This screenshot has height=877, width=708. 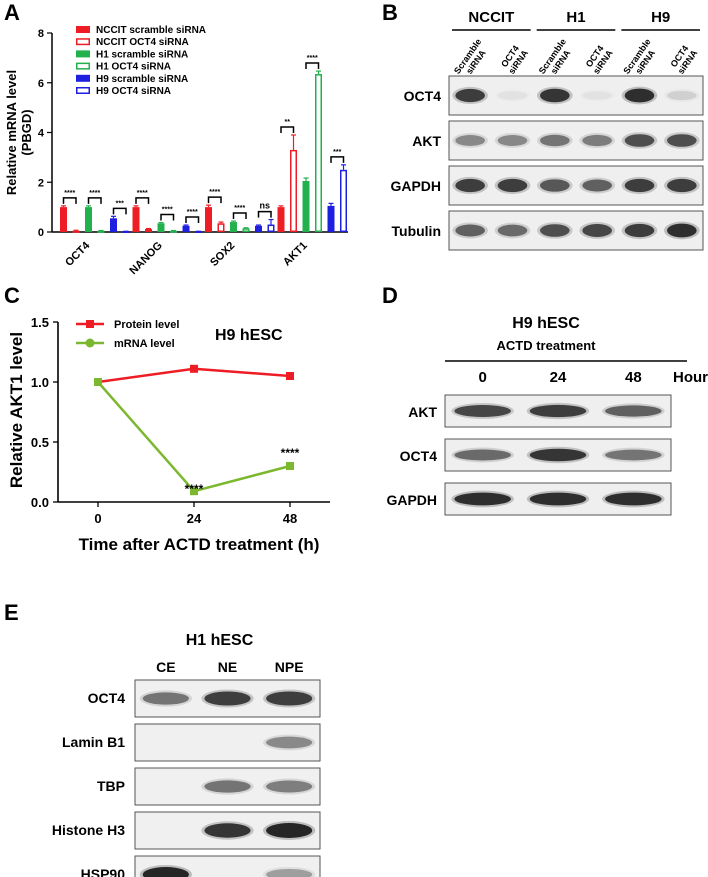 I want to click on y-tick-label: 4, so click(x=41, y=134).